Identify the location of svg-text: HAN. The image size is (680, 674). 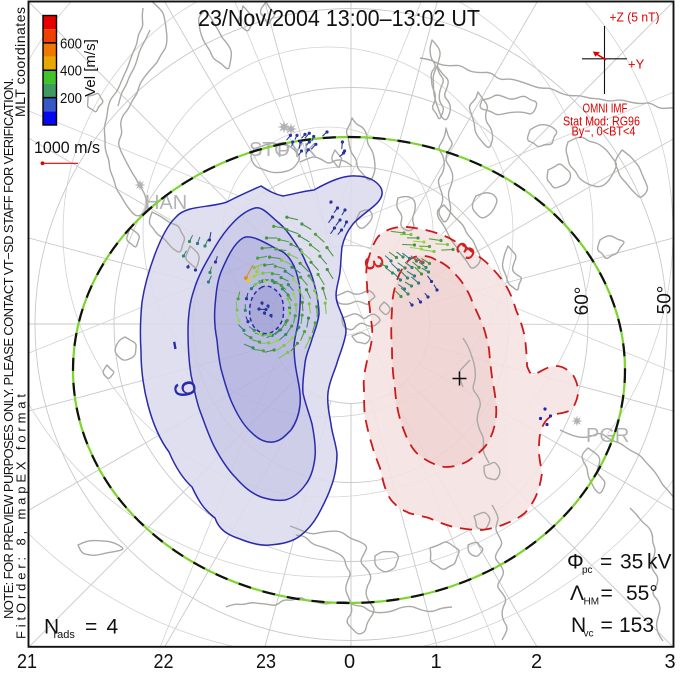
(166, 203).